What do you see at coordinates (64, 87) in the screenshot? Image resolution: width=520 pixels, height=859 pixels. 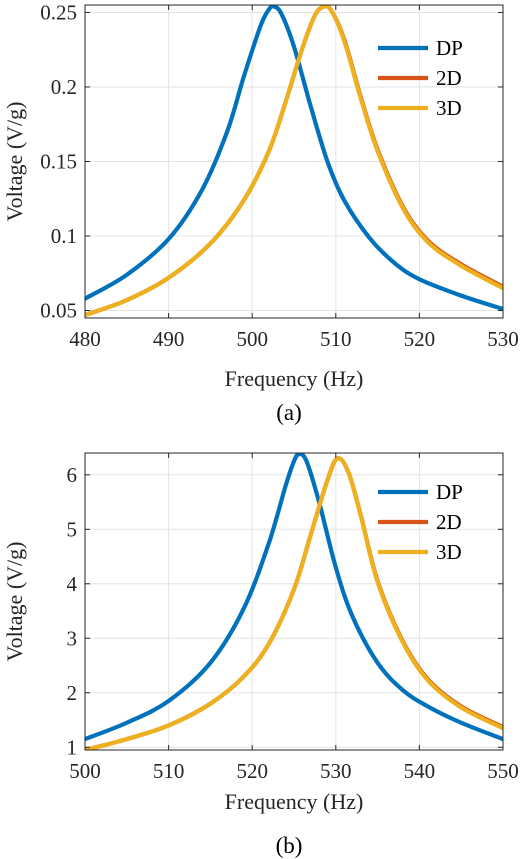 I see `y-tick-label: 0.2` at bounding box center [64, 87].